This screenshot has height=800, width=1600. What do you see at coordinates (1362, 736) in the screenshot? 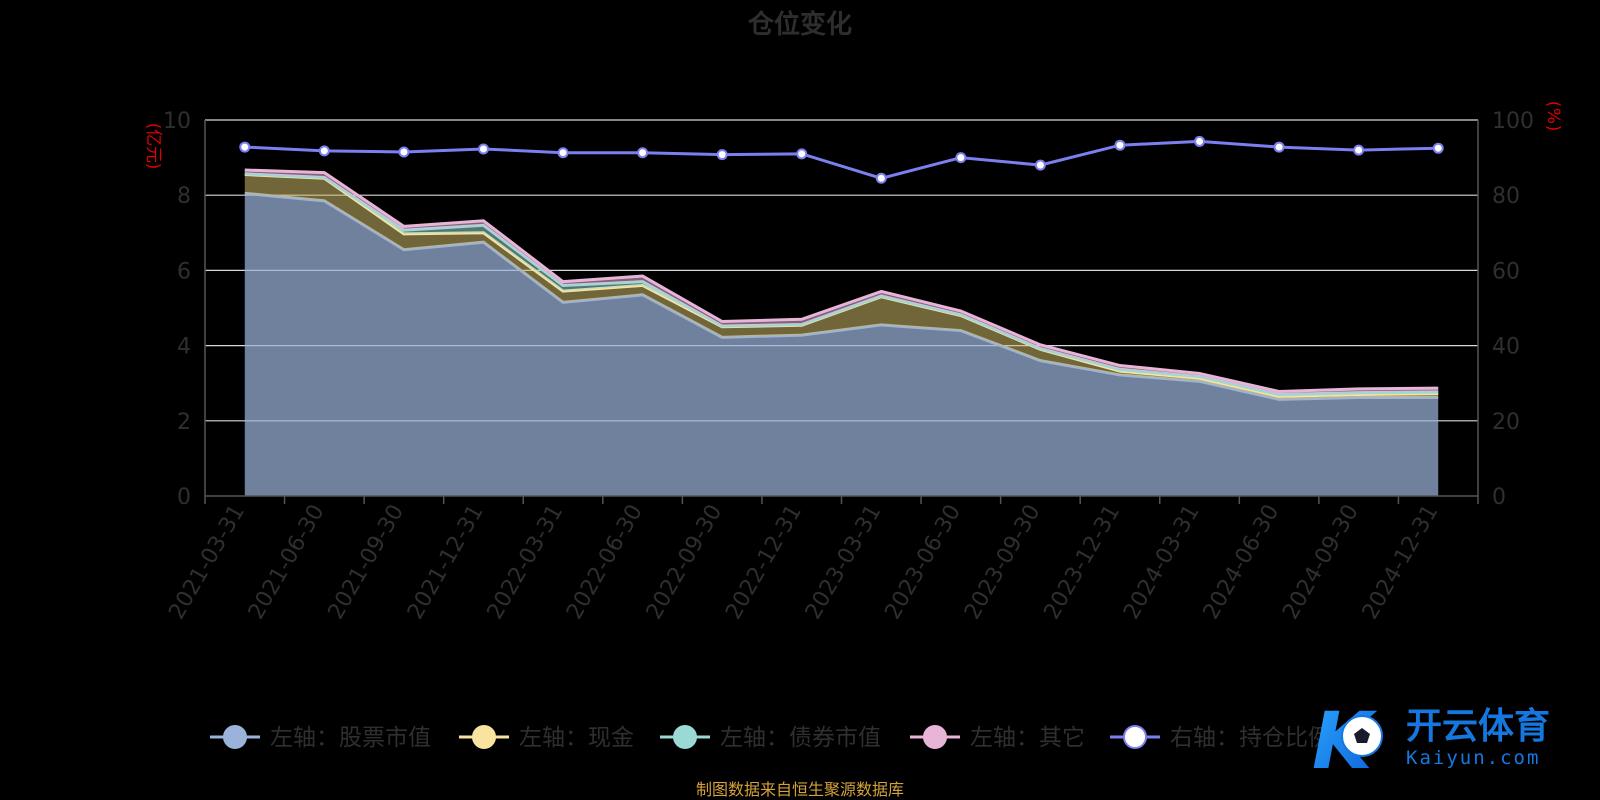
I see `soccer-ball-icon` at bounding box center [1362, 736].